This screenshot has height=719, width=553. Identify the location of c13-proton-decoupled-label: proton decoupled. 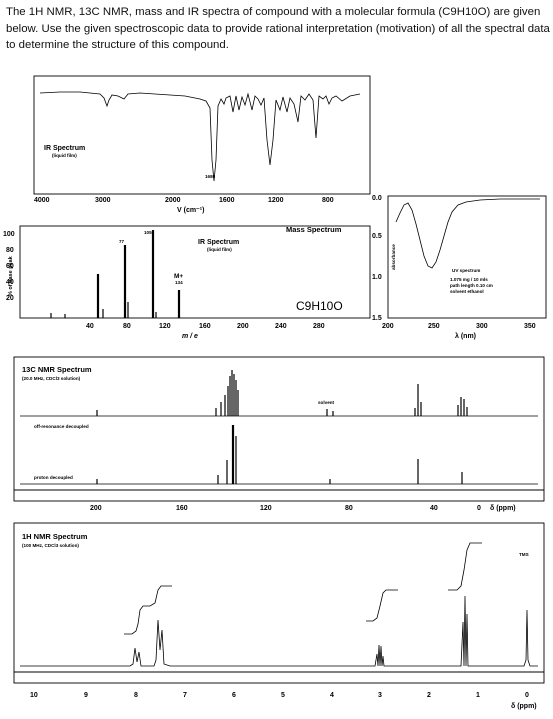
(53, 477).